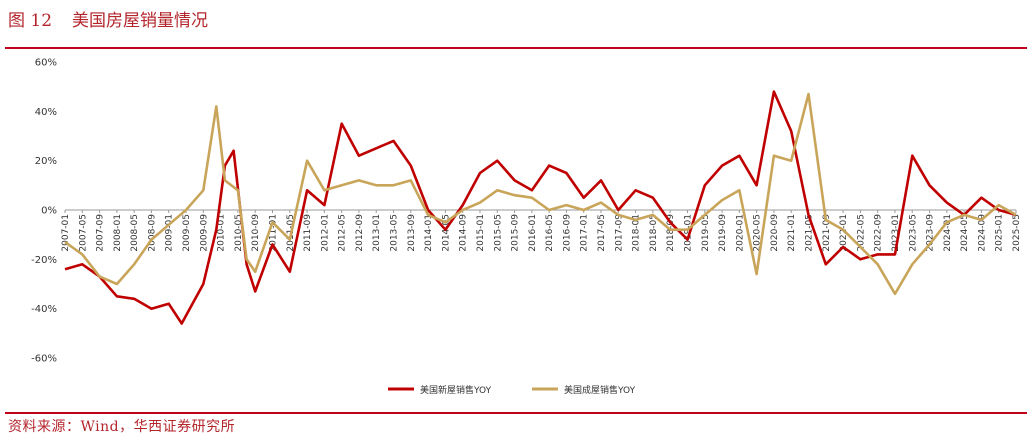 The image size is (1032, 440). Describe the element at coordinates (44, 309) in the screenshot. I see `y-tick-label: -40%` at that location.